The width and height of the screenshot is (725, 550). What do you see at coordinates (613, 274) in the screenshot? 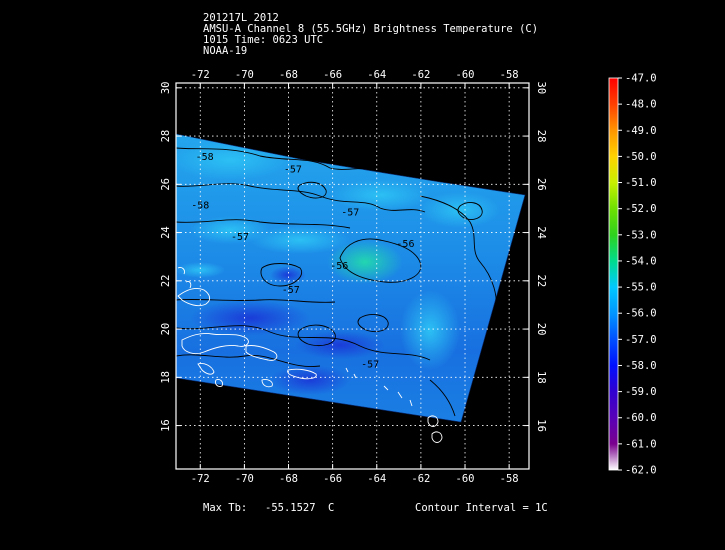
I see `colorbar-scale` at bounding box center [613, 274].